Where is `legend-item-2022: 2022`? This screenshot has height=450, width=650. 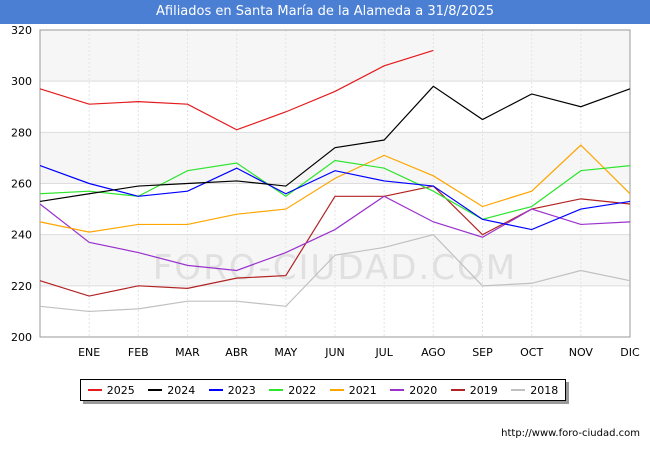 legend-item-2022: 2022 is located at coordinates (292, 390).